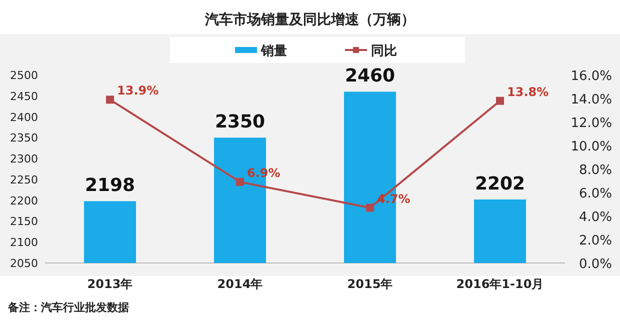 The height and width of the screenshot is (320, 620). Describe the element at coordinates (24, 75) in the screenshot. I see `y-tick-label: 2500` at that location.